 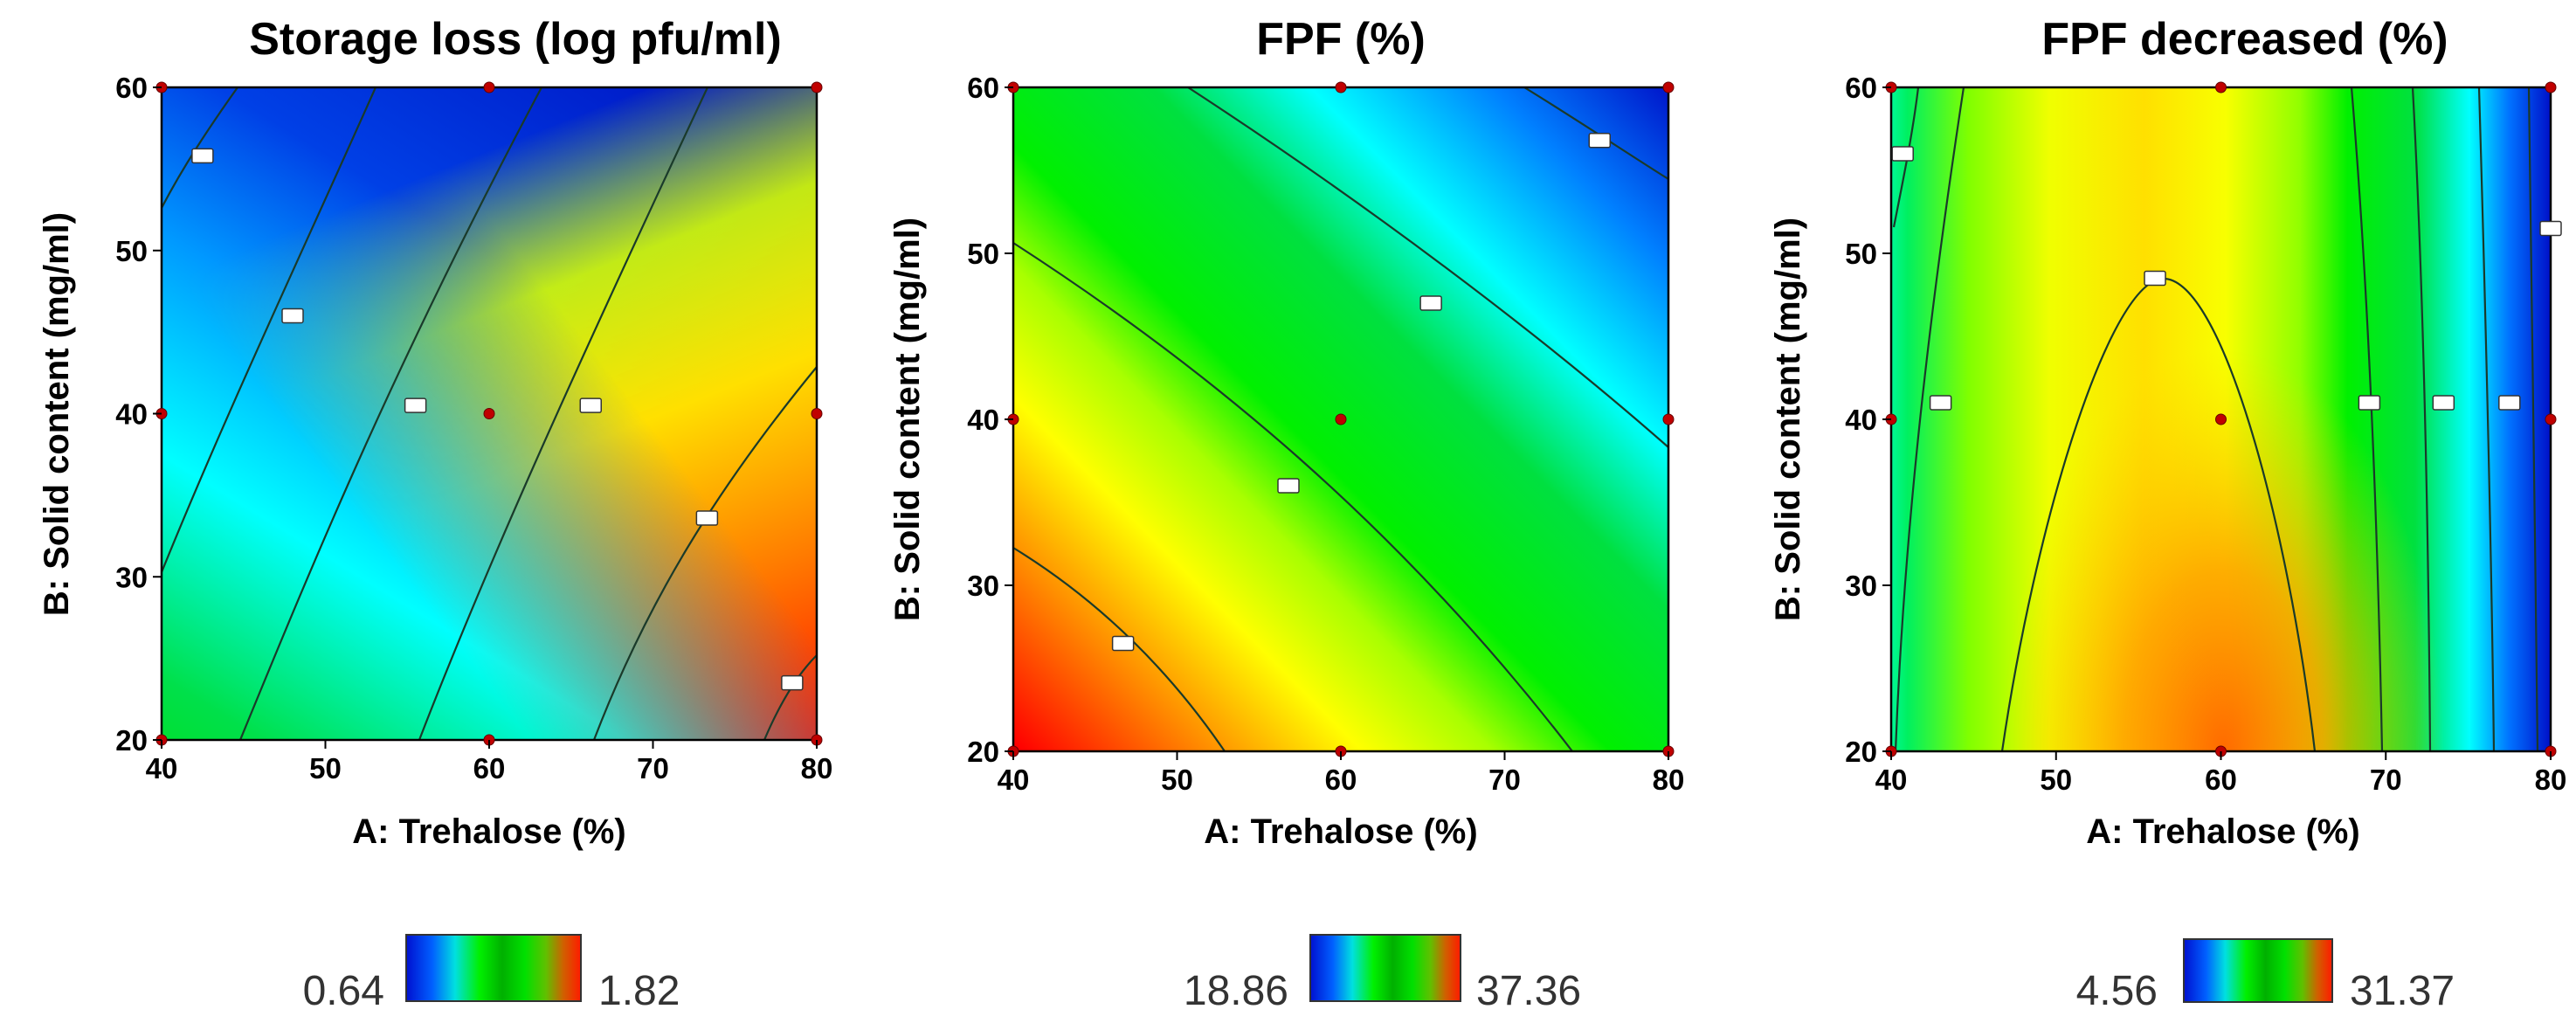 What do you see at coordinates (2117, 991) in the screenshot?
I see `legend-min-label: 4.56` at bounding box center [2117, 991].